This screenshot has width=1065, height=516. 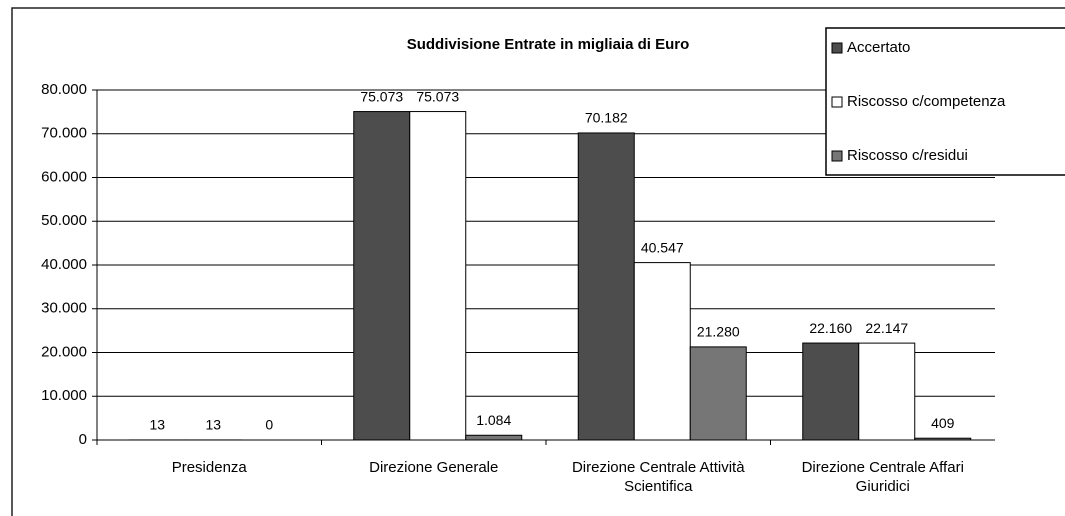 I want to click on data-label: 409, so click(x=943, y=423).